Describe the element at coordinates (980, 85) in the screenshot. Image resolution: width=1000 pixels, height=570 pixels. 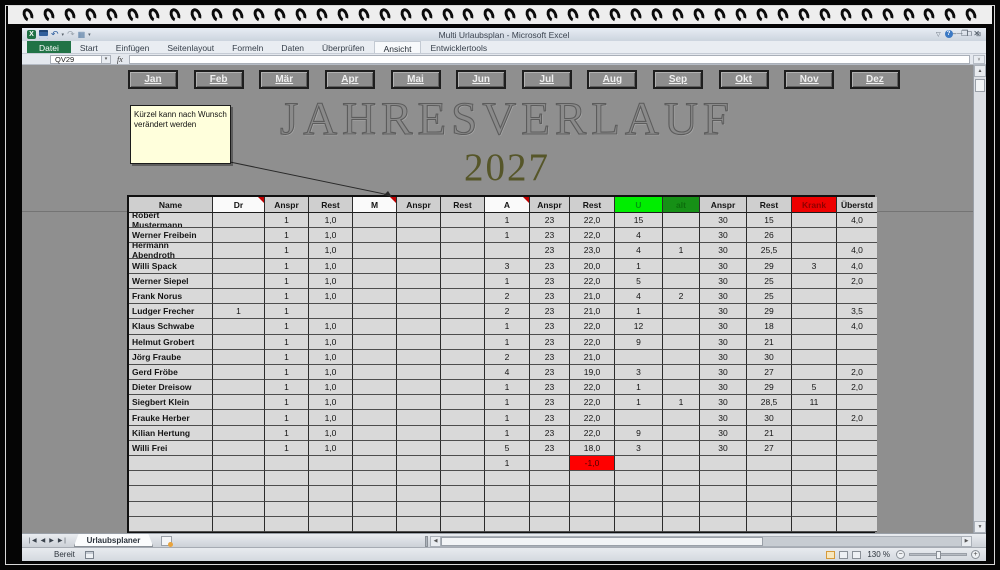
I see `vertical-scroll-thumb` at that location.